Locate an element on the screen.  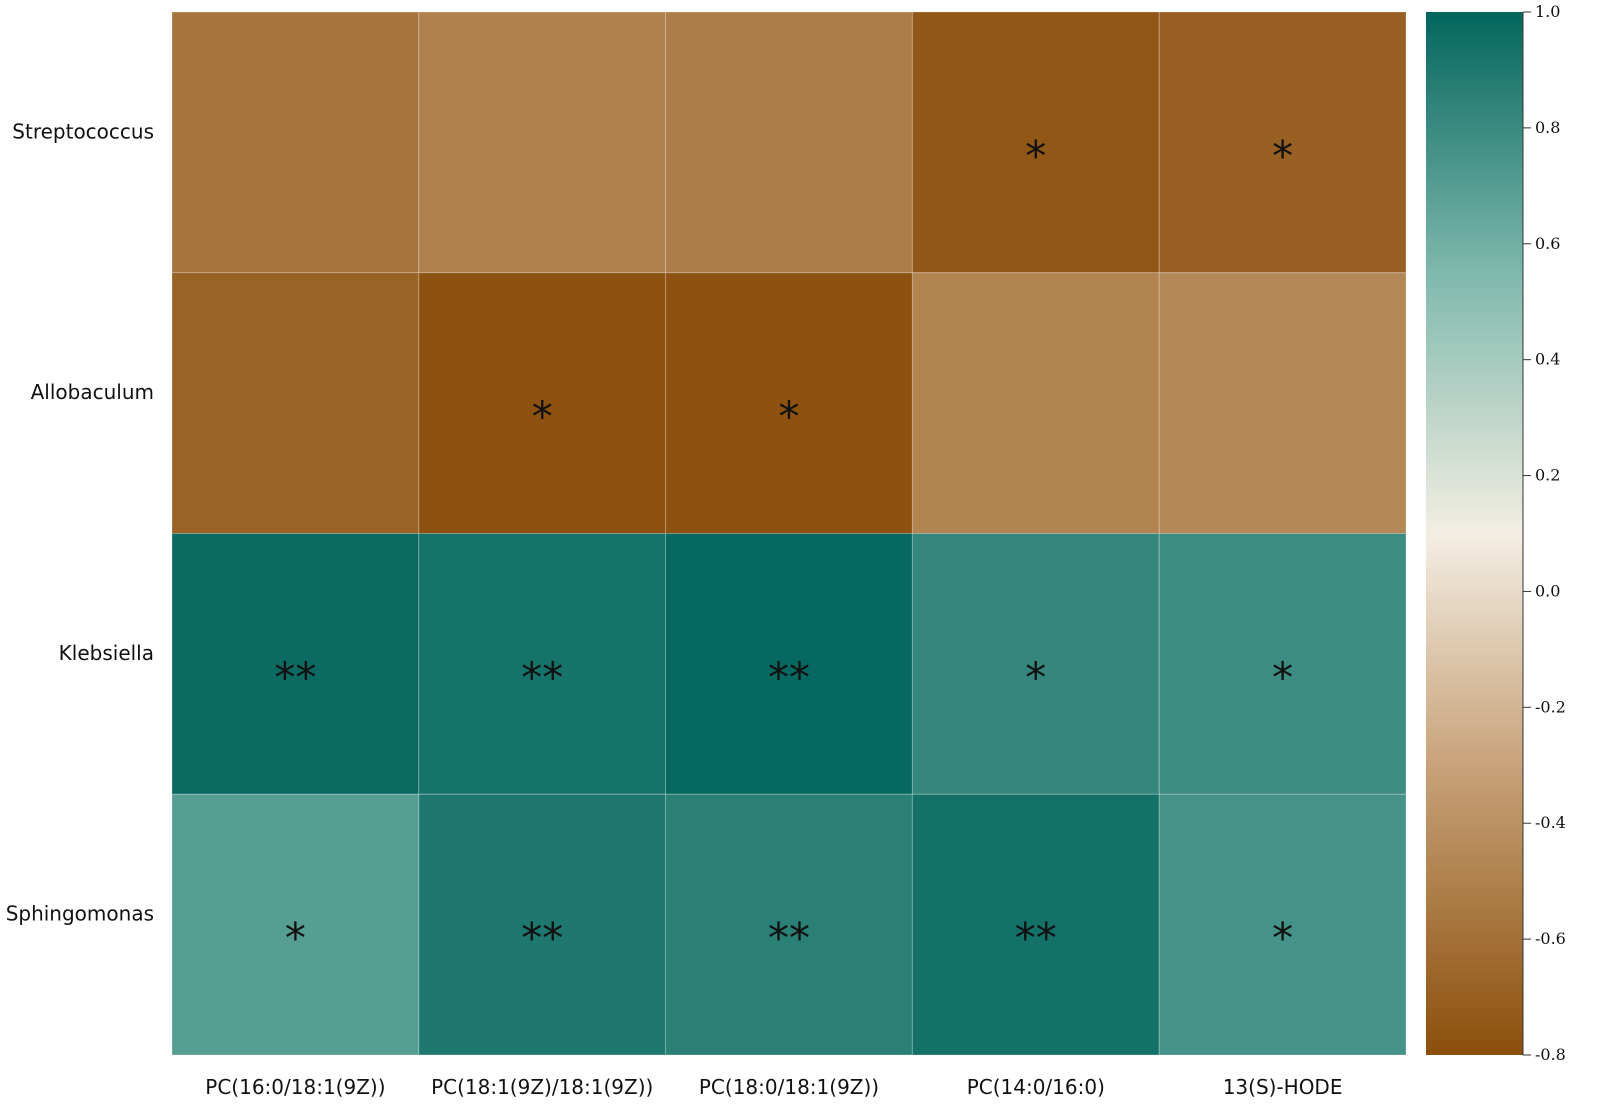
heatmap-cell-r3-c0 is located at coordinates (295, 924).